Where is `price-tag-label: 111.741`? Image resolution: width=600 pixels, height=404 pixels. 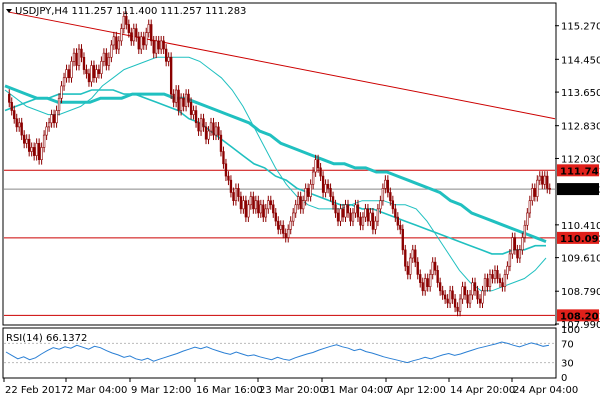 price-tag-label: 111.741 is located at coordinates (580, 171).